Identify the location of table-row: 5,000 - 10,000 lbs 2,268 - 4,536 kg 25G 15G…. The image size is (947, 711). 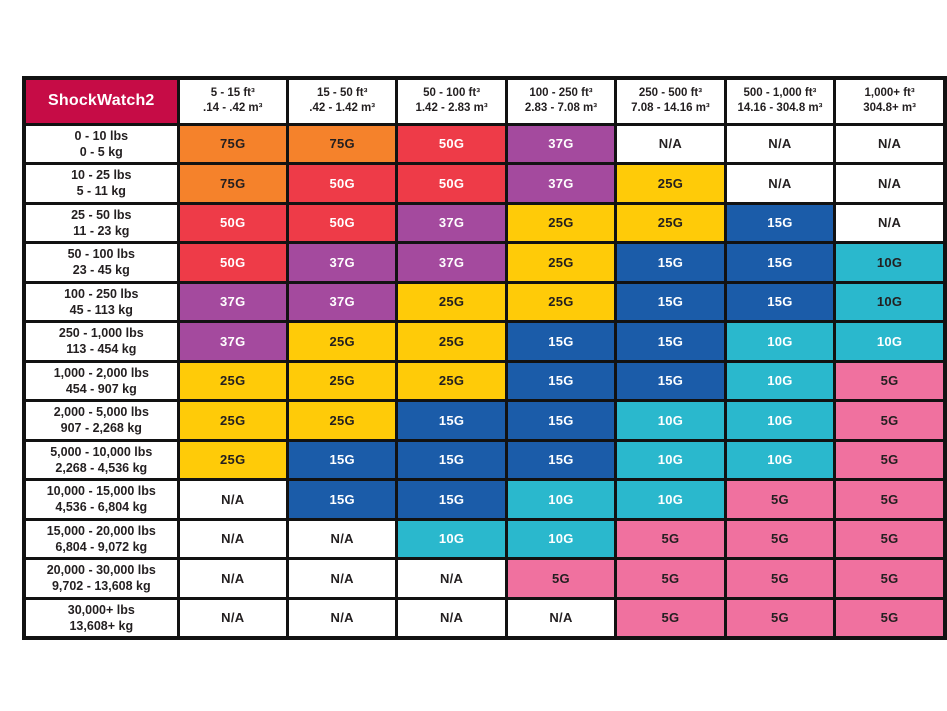
(484, 459).